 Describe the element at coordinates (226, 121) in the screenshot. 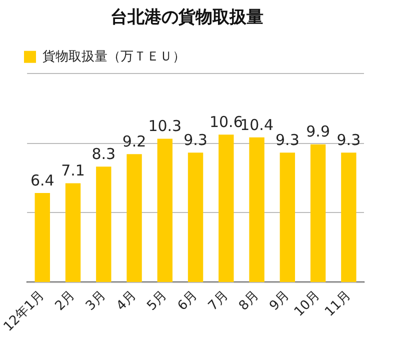

I see `data-label: 10.6` at that location.